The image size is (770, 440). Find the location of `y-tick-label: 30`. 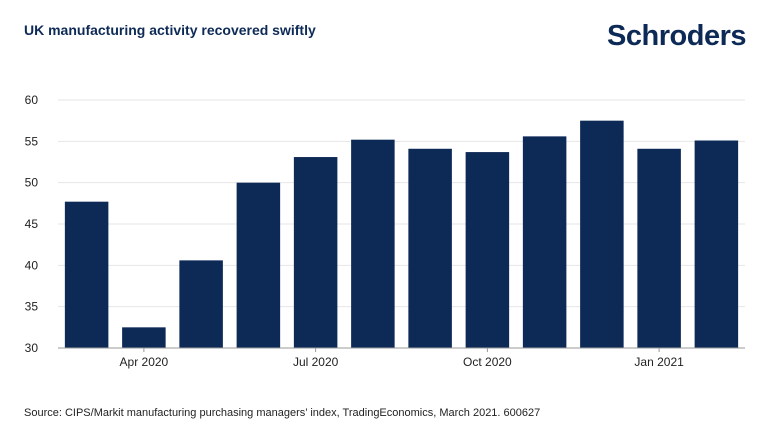

y-tick-label: 30 is located at coordinates (32, 348).